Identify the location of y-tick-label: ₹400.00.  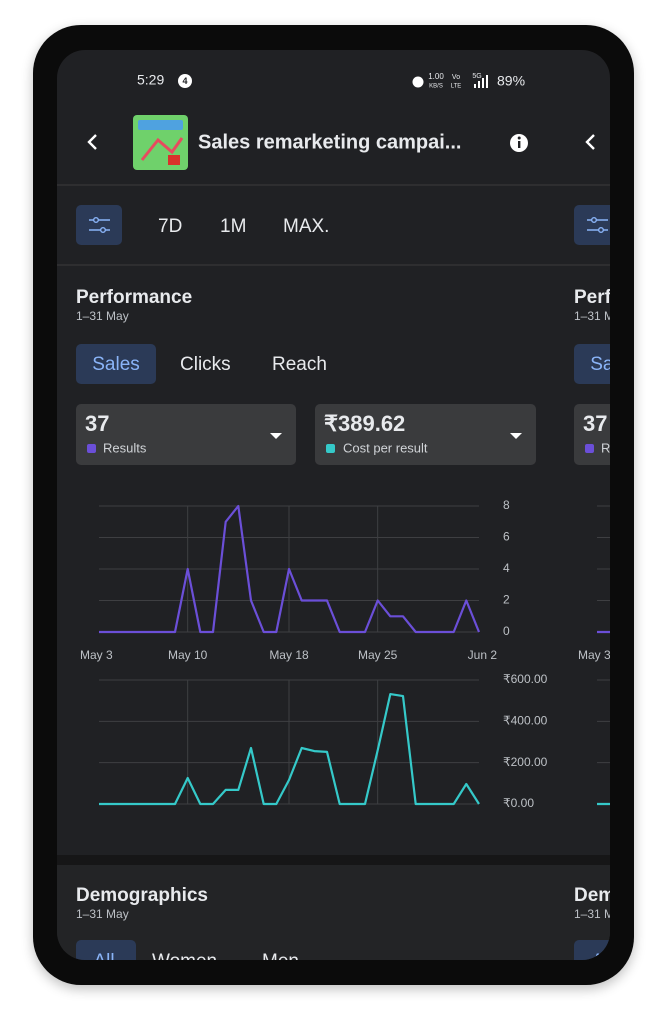
(525, 721).